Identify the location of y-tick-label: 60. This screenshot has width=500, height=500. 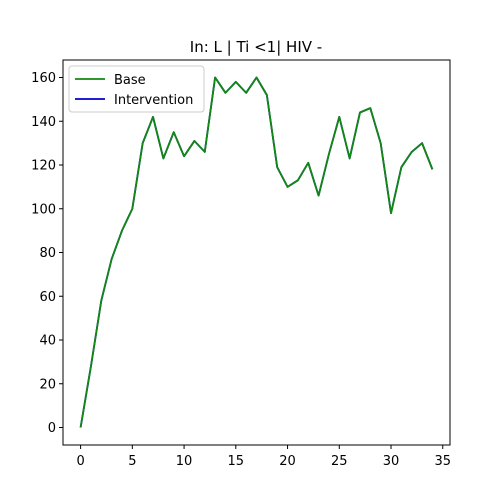
(47, 297).